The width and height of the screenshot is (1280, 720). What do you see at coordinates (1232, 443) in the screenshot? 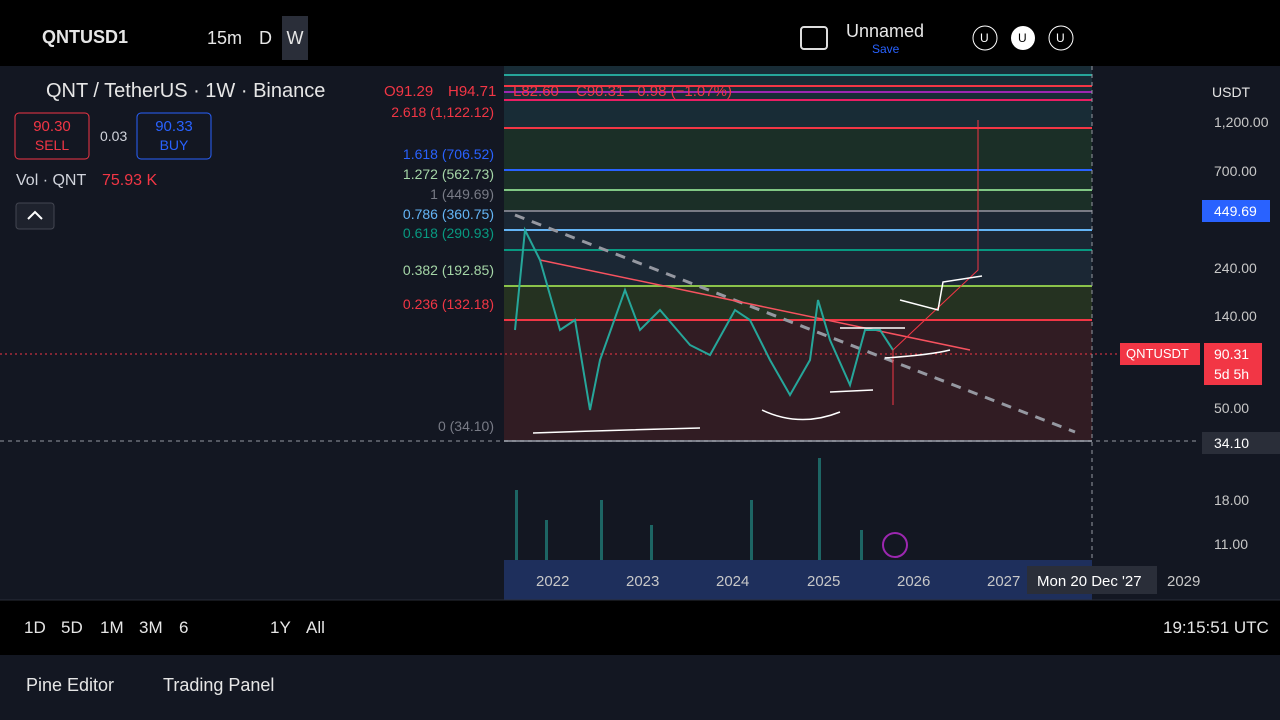
I see `cursor-price: 34.10` at bounding box center [1232, 443].